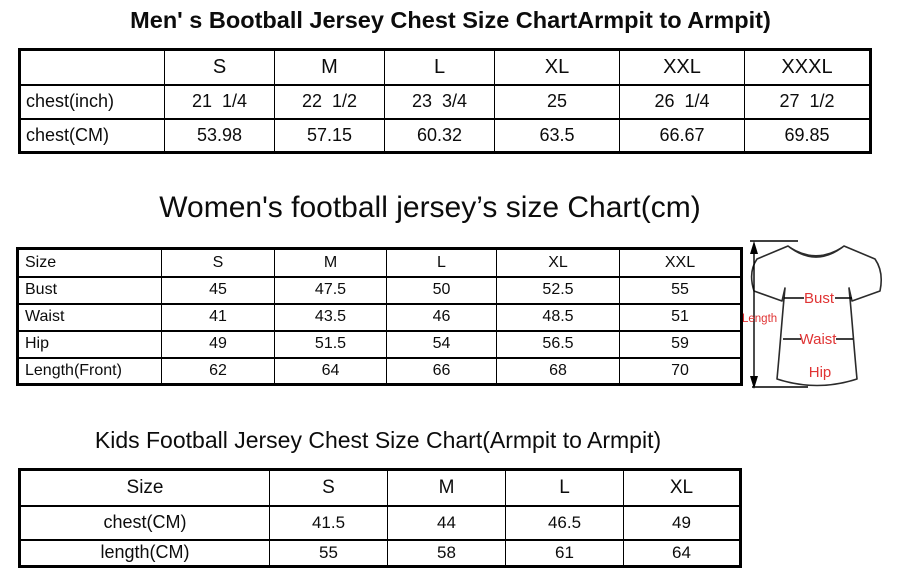 The width and height of the screenshot is (901, 585). I want to click on kids-header-s: S, so click(328, 487).